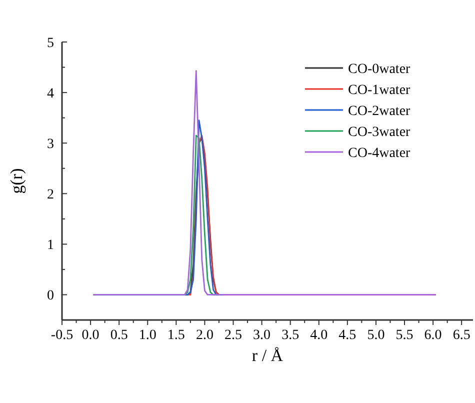  I want to click on y-axis-title: g(r), so click(16, 181).